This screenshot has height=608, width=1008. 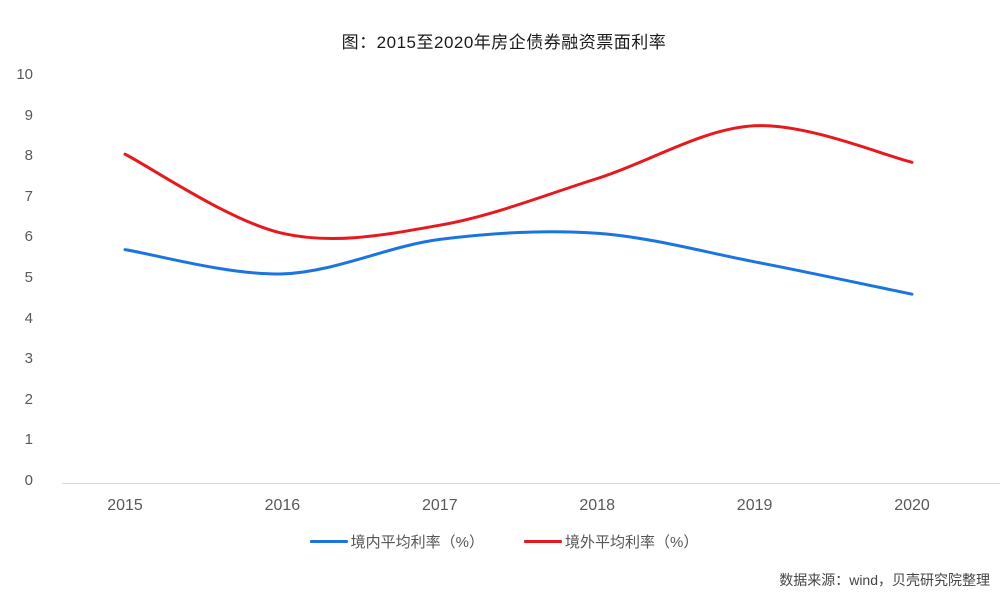 I want to click on y-tick-label: 3, so click(x=28, y=359).